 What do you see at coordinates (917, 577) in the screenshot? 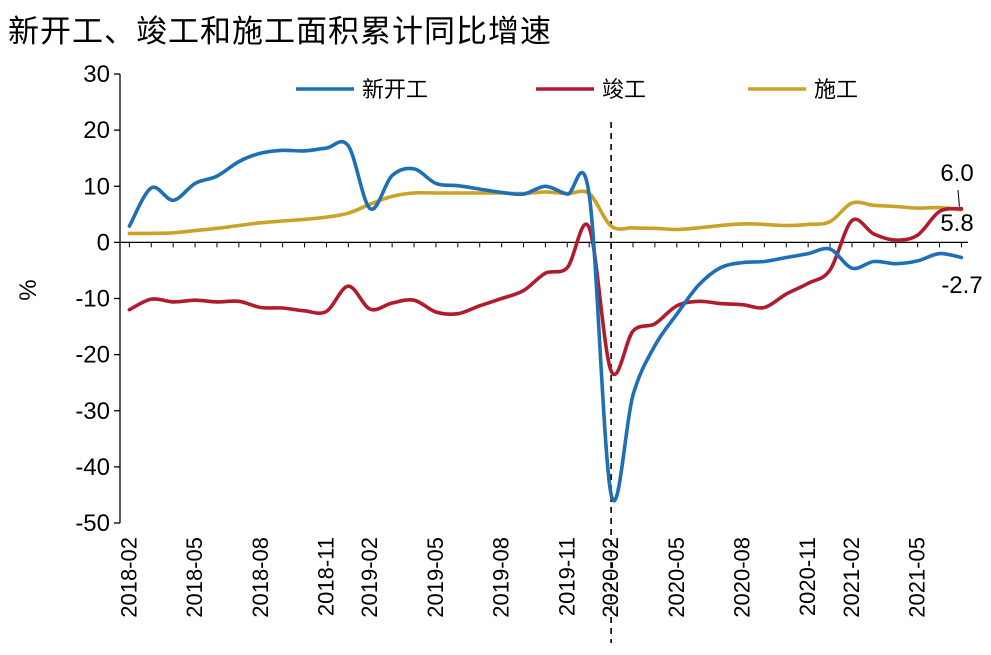
I see `x-tick-label: 2021-05` at bounding box center [917, 577].